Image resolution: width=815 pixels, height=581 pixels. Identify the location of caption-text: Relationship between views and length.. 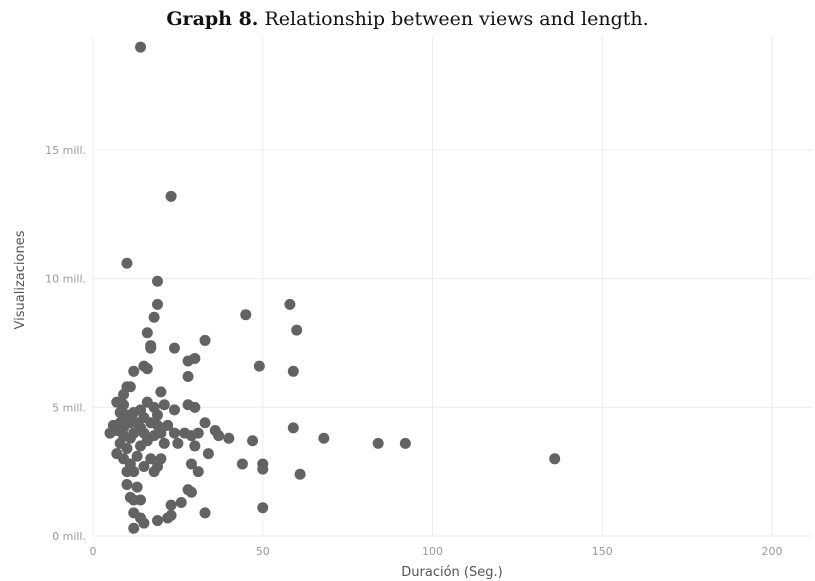
(453, 19).